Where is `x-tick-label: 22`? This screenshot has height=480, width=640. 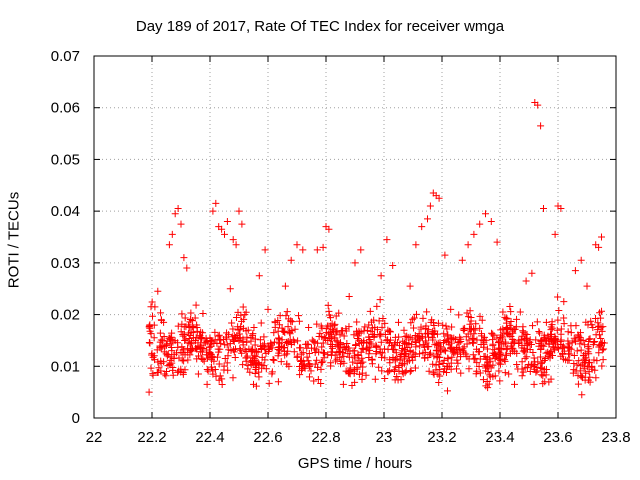
x-tick-label: 22 is located at coordinates (94, 437).